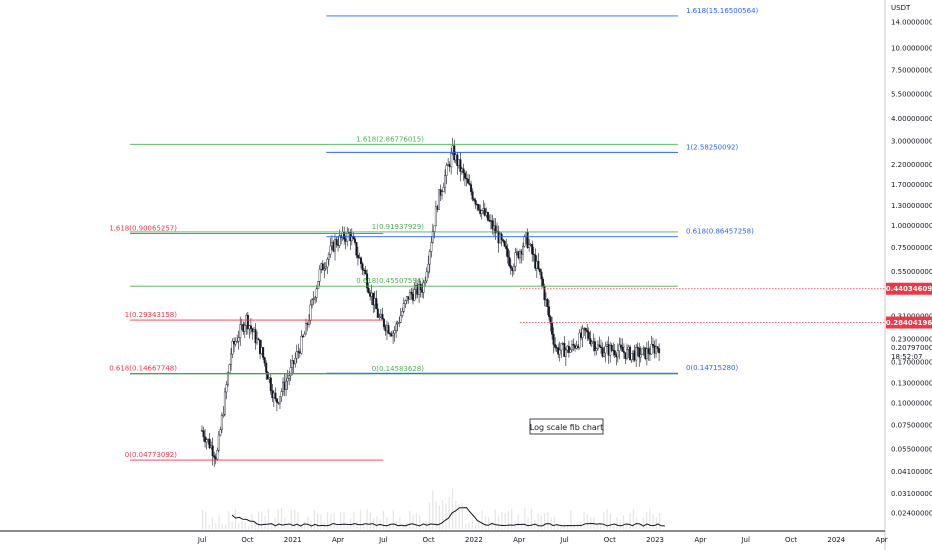 The height and width of the screenshot is (550, 932). What do you see at coordinates (791, 540) in the screenshot?
I see `x-tick-label: Oct` at bounding box center [791, 540].